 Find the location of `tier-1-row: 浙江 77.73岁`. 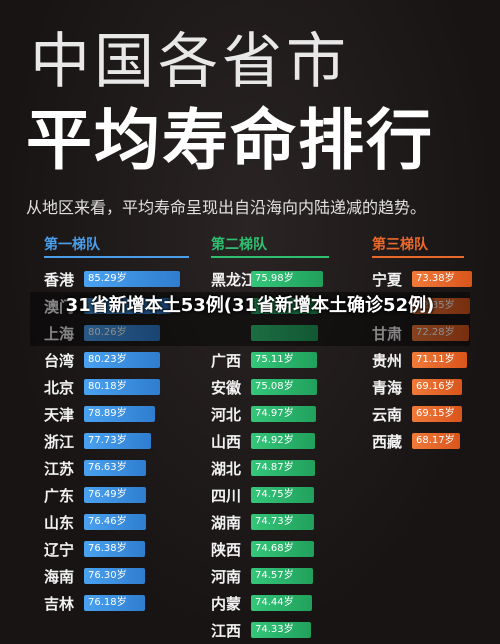

tier-1-row: 浙江 77.73岁 is located at coordinates (124, 441).